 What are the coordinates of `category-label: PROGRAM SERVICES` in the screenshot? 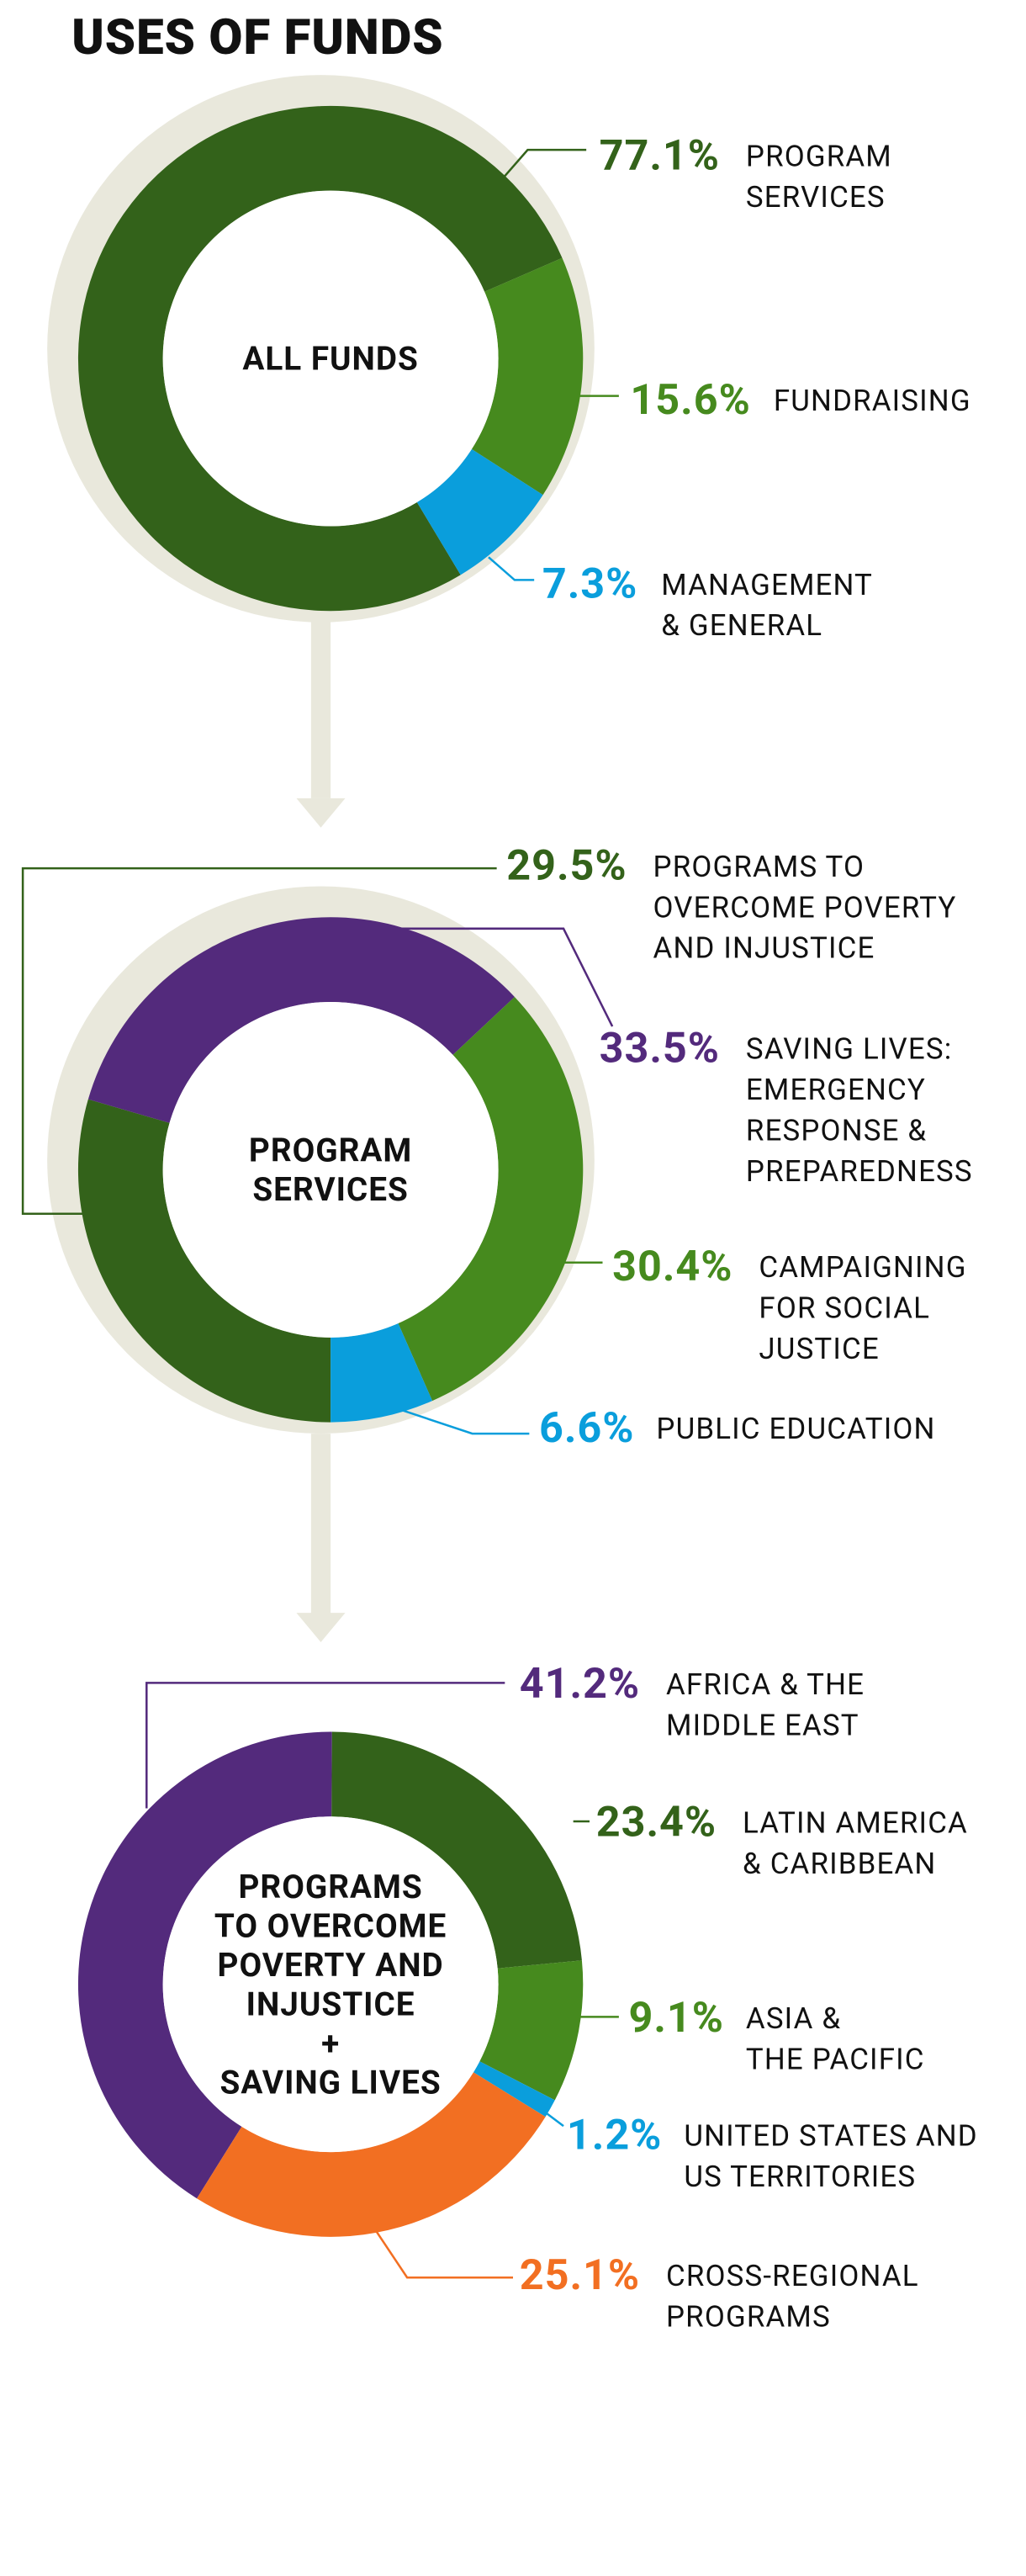 It's located at (818, 177).